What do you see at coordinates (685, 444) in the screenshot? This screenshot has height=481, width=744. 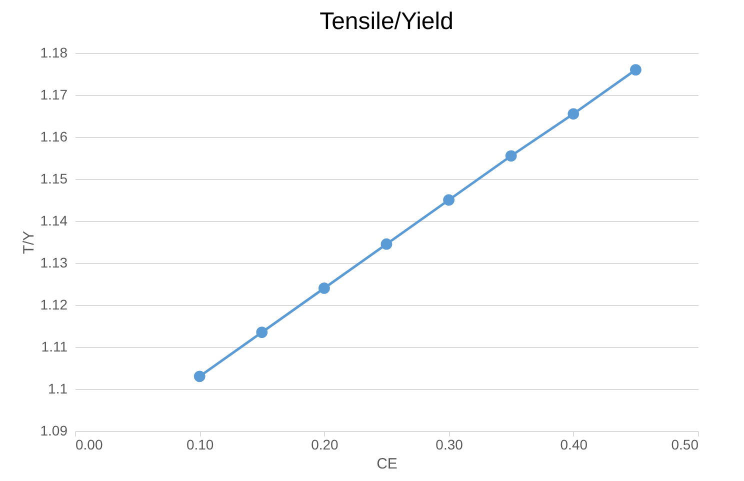 I see `x-tick-label: 0.50` at bounding box center [685, 444].